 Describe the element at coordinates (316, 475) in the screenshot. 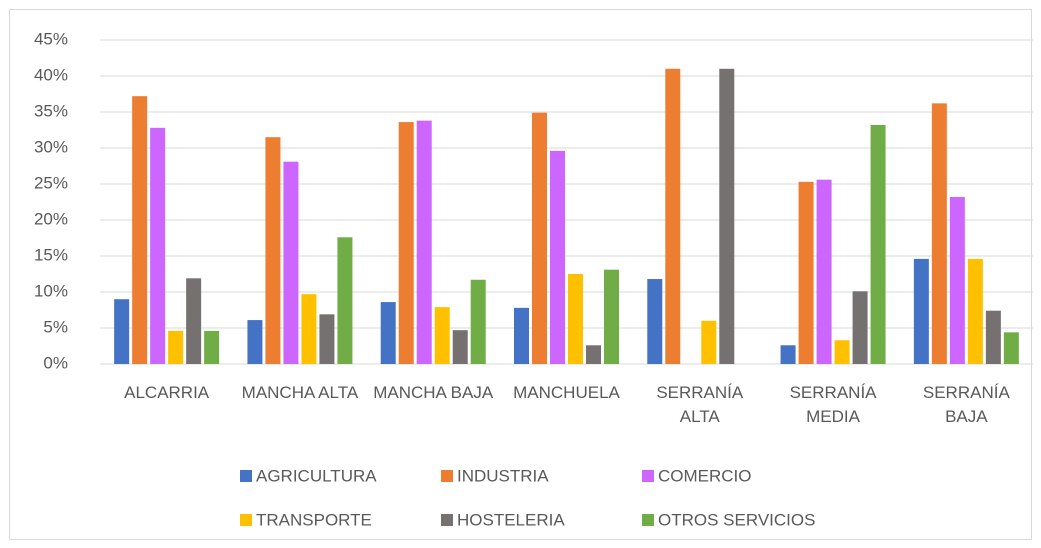

I see `legend-label: AGRICULTURA` at that location.